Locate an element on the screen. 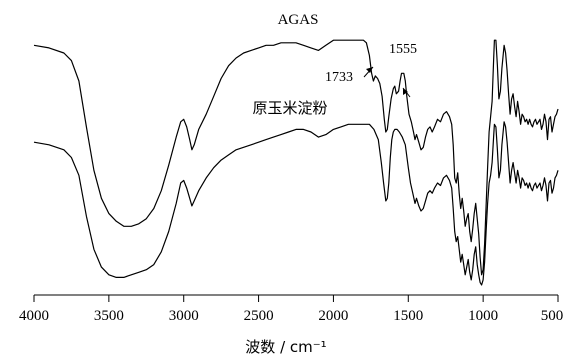 This screenshot has width=573, height=360. x-axis-label: 波数 / cm⁻¹ is located at coordinates (285, 347).